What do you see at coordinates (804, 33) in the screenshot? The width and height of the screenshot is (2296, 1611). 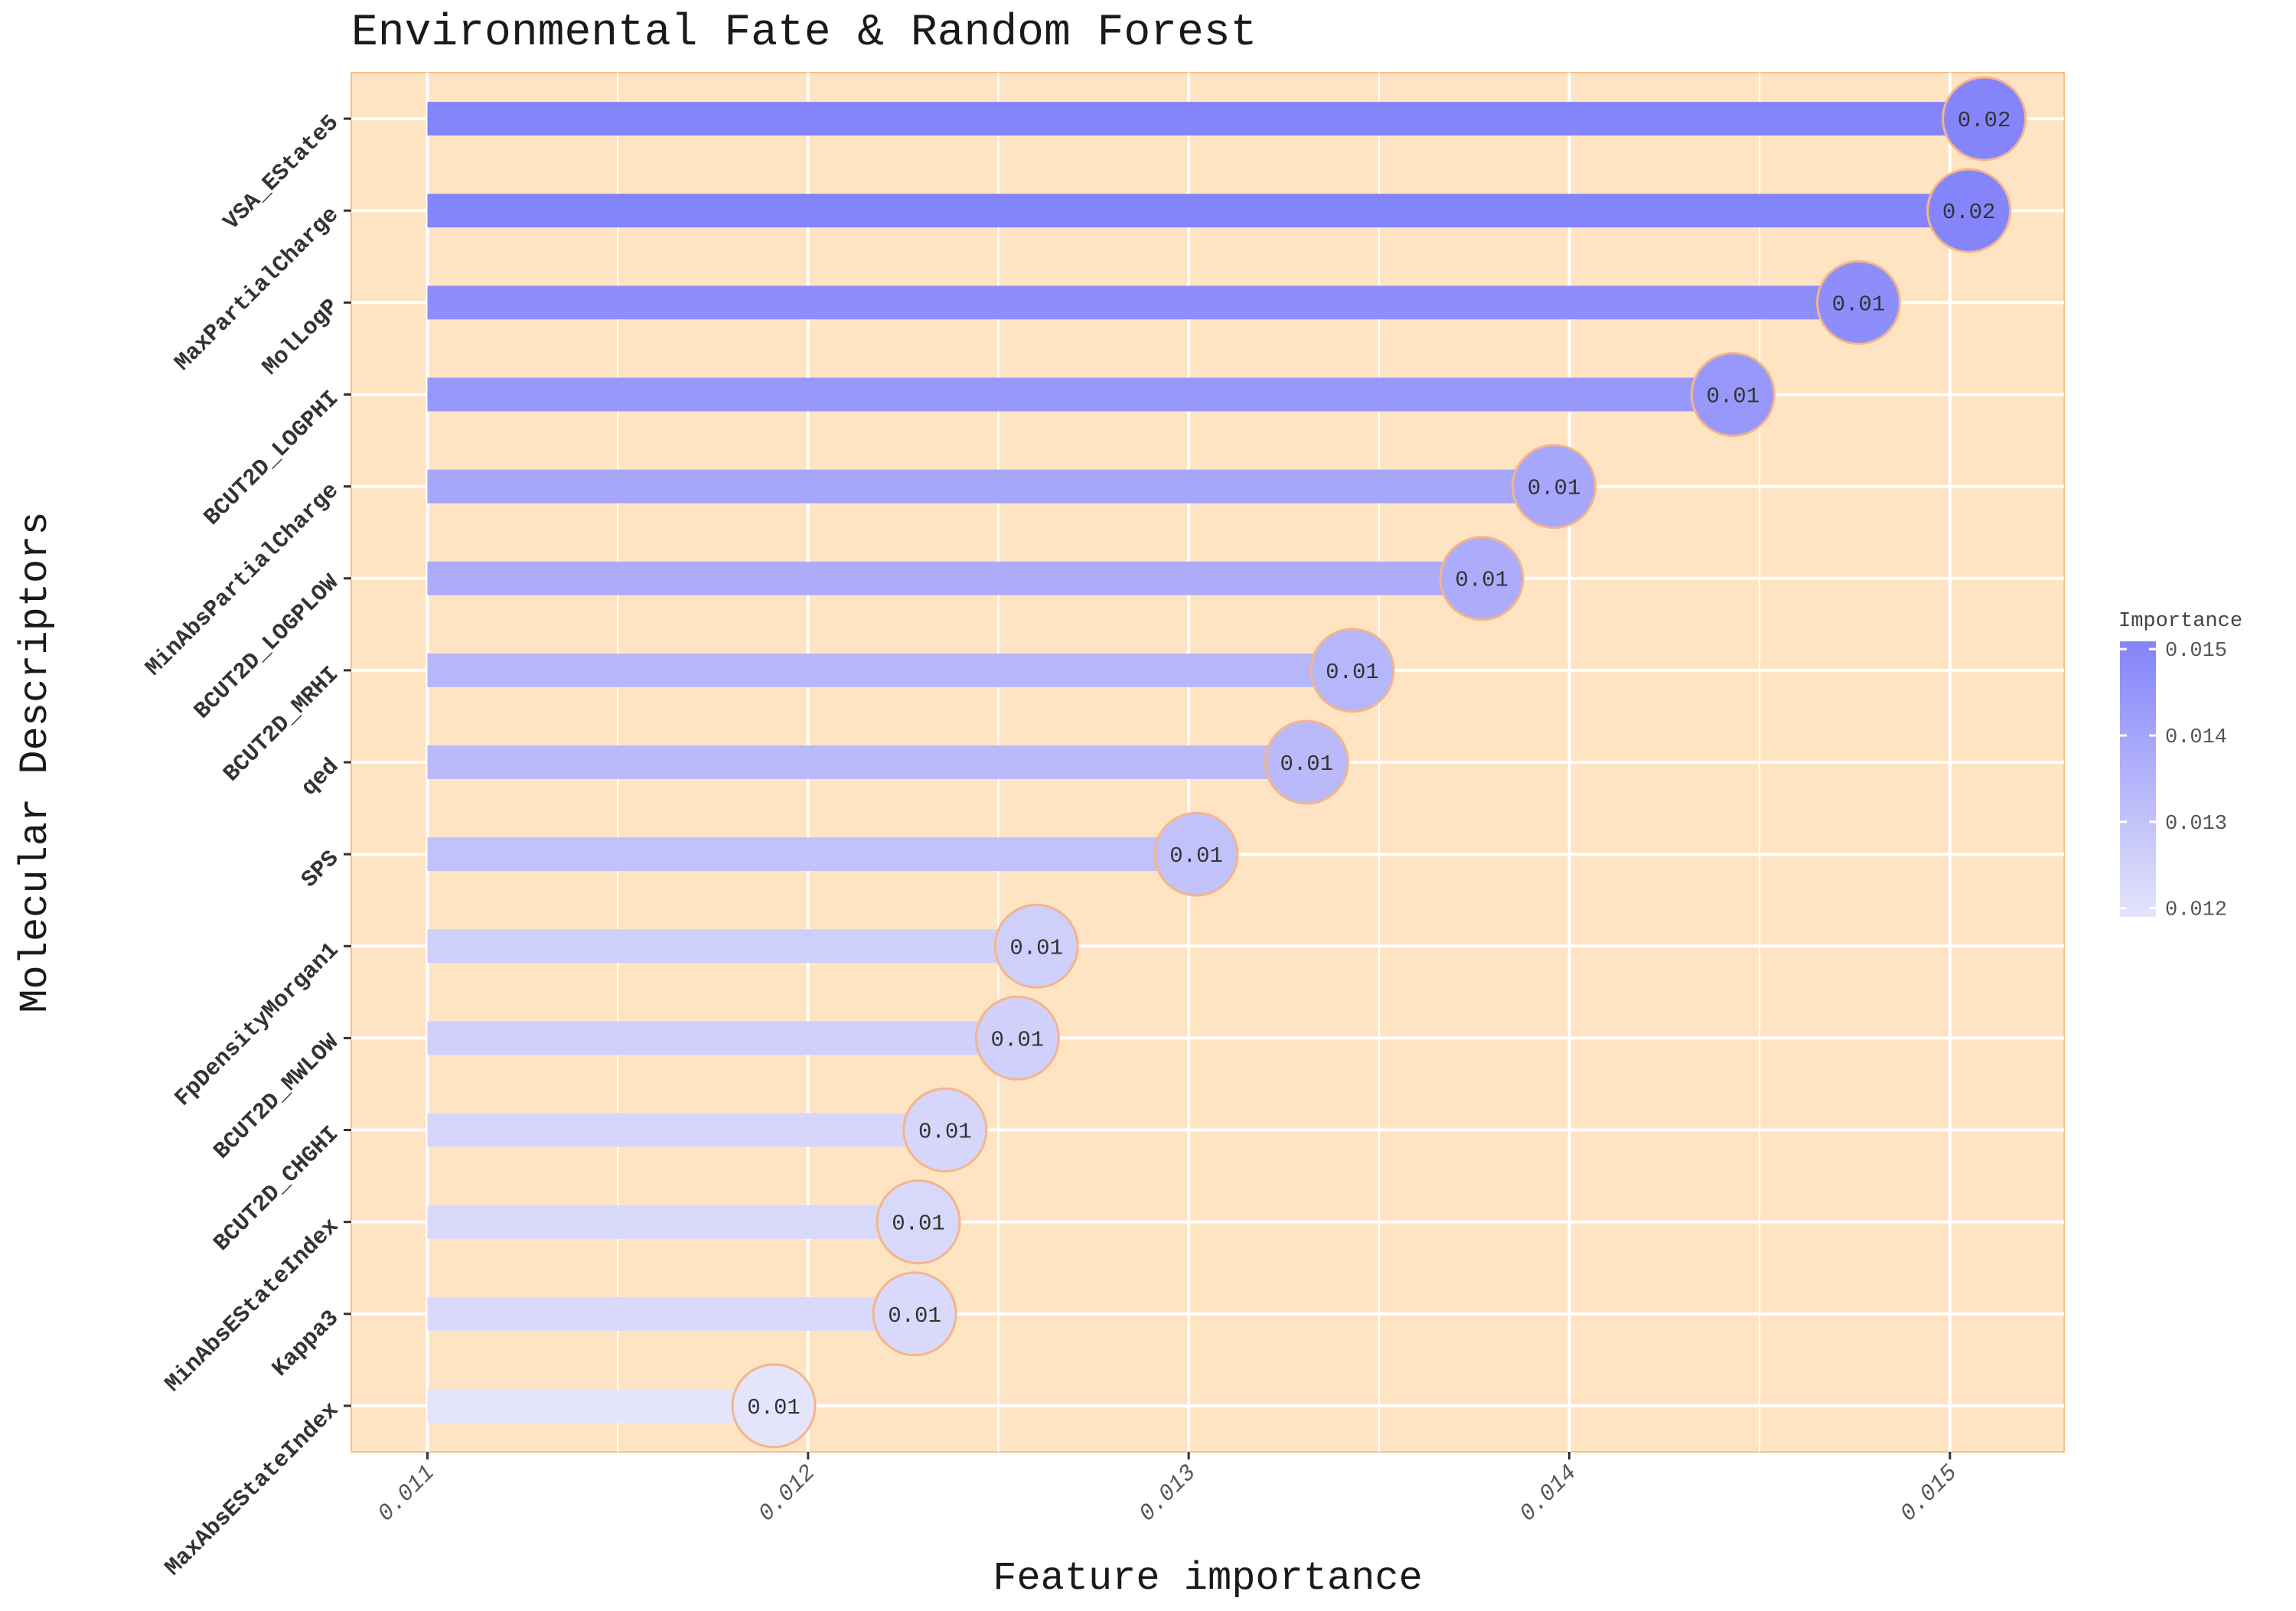 I see `chart-title: Environmental Fate & Random Forest` at bounding box center [804, 33].